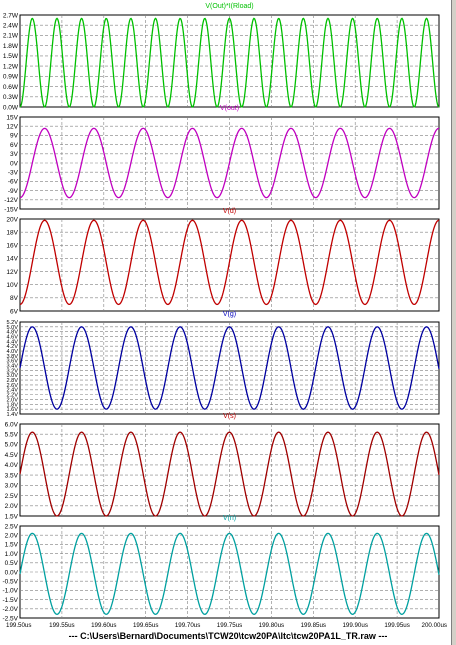 The width and height of the screenshot is (456, 645). Describe the element at coordinates (10, 618) in the screenshot. I see `y-tick-label: -2.5V` at that location.